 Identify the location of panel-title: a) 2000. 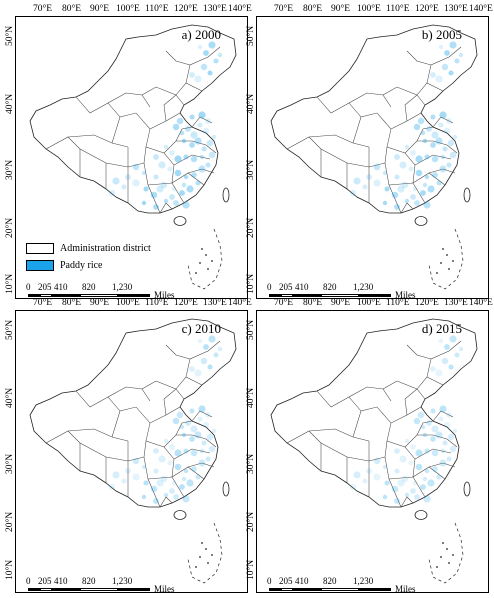
(201, 34).